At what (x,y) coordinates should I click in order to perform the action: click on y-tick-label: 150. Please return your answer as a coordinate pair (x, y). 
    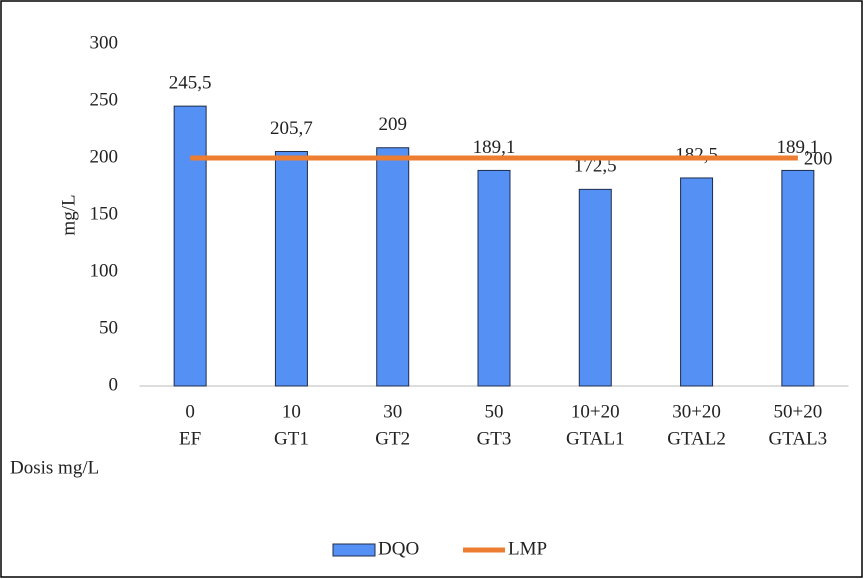
    Looking at the image, I should click on (104, 213).